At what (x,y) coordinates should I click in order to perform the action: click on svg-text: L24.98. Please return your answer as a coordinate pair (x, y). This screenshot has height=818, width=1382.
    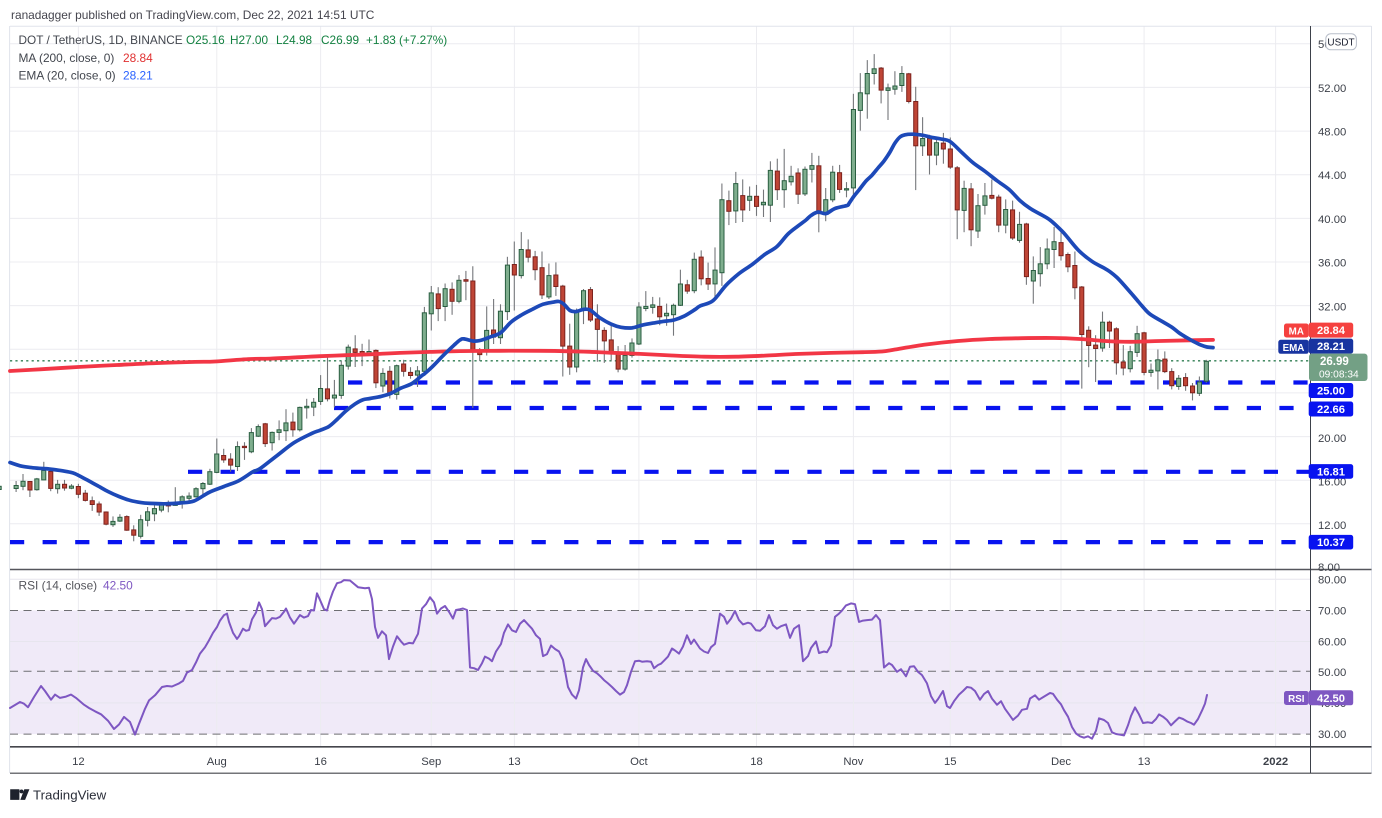
    Looking at the image, I should click on (294, 40).